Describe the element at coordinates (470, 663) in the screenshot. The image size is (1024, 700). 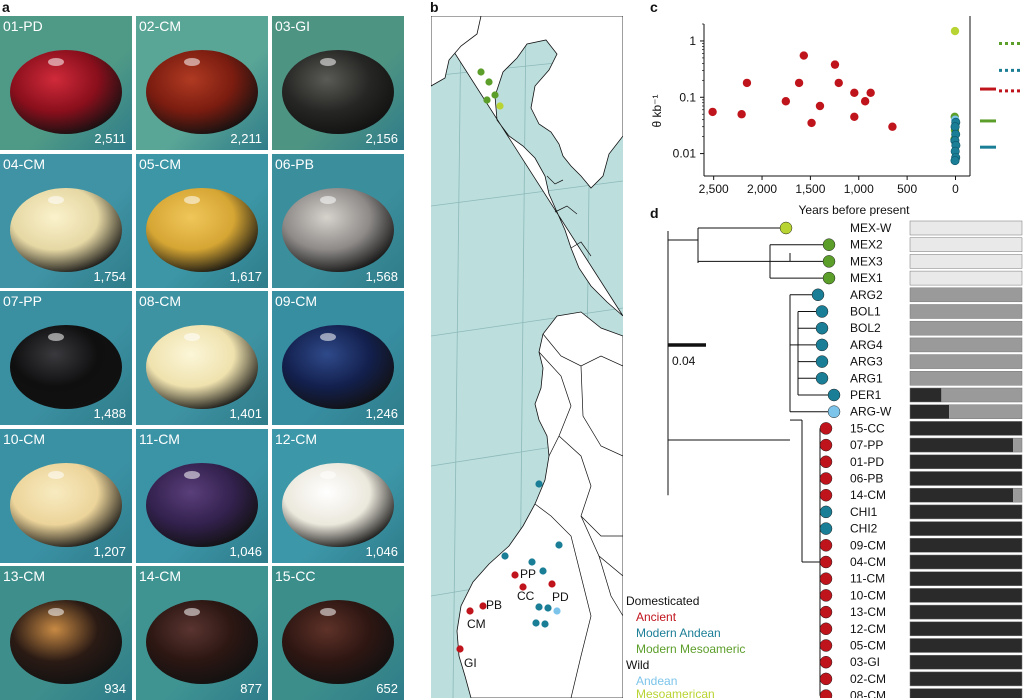
I see `map-site-label: GI` at that location.